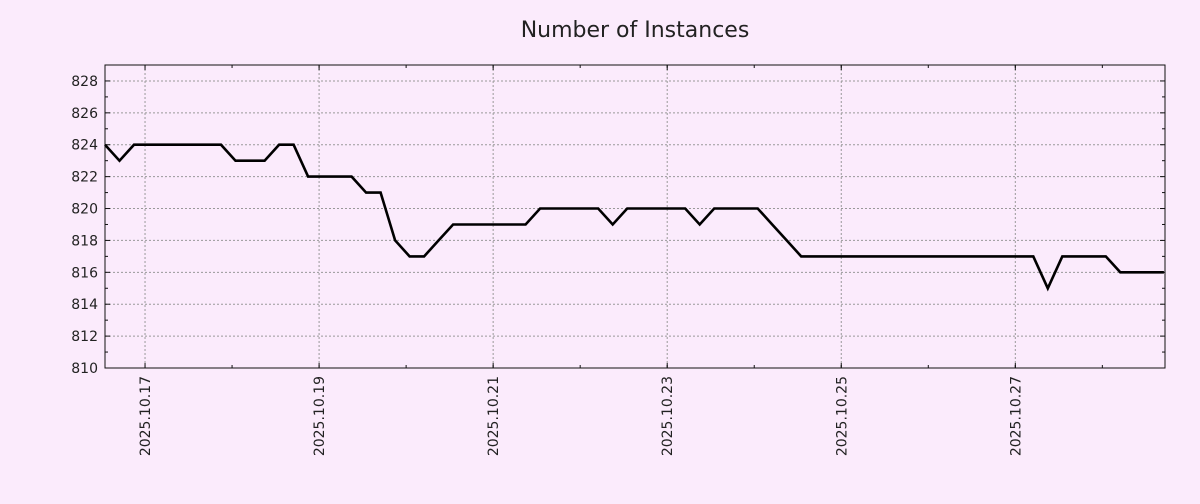 This screenshot has height=504, width=1200. I want to click on y-tick-label: 826, so click(84, 114).